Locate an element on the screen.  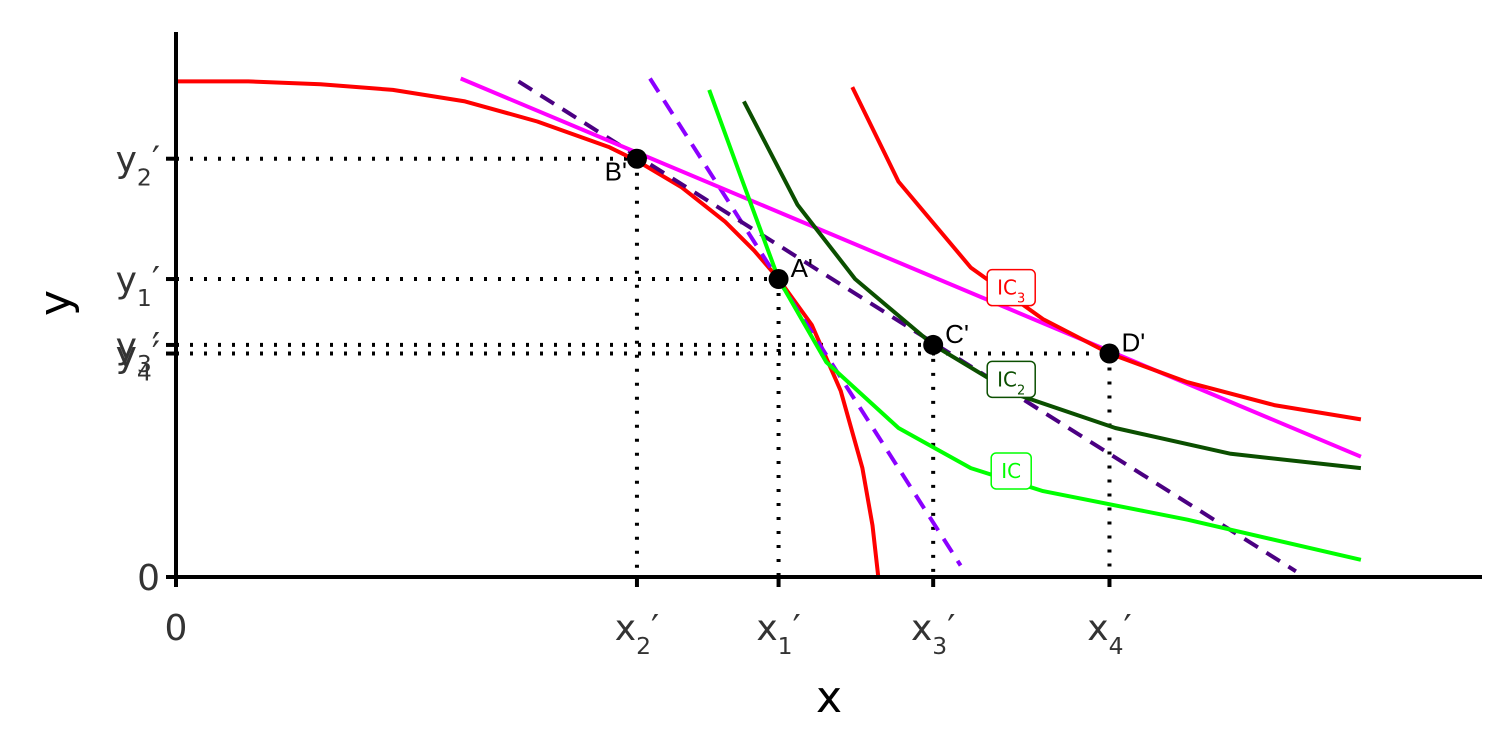
x-tick-label-1: x2′ is located at coordinates (637, 634).